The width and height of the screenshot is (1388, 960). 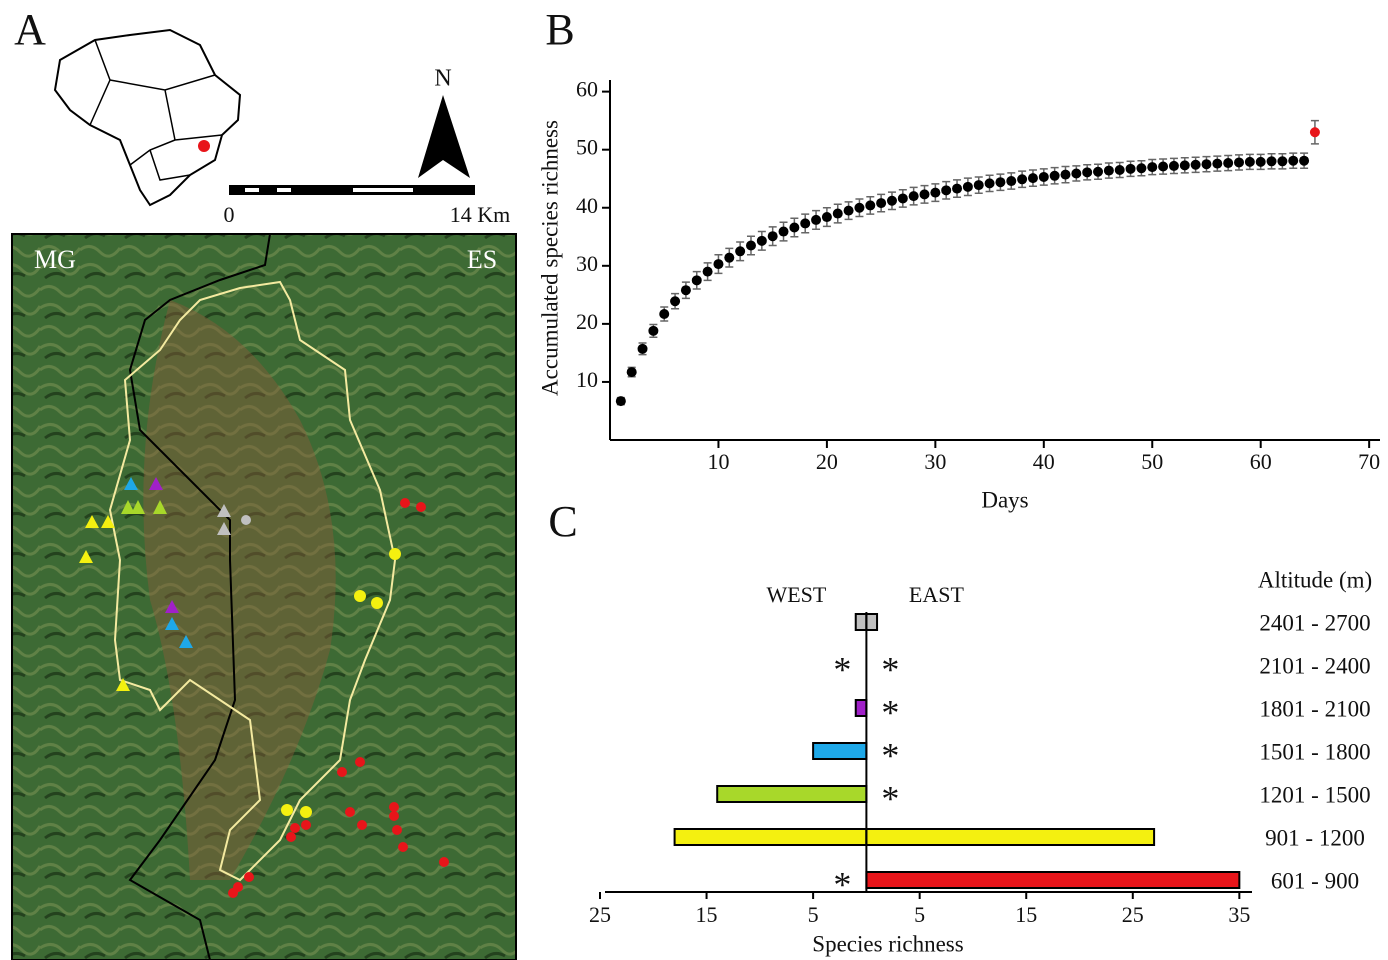 What do you see at coordinates (1004, 499) in the screenshot?
I see `x-axis-label: Days` at bounding box center [1004, 499].